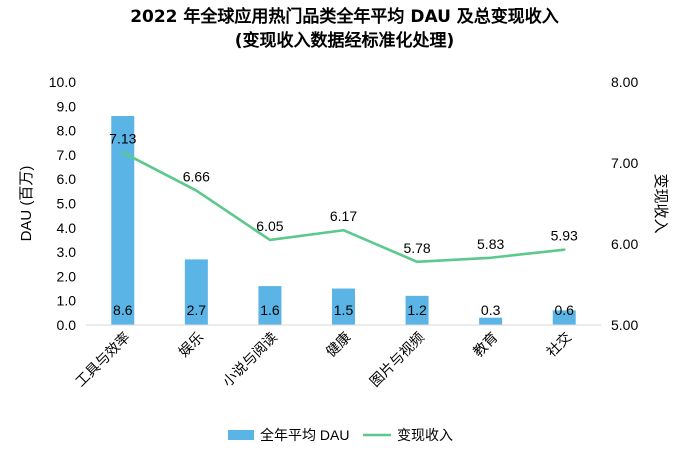 This screenshot has height=460, width=689. What do you see at coordinates (67, 155) in the screenshot?
I see `y-tick-label: 7.0` at bounding box center [67, 155].